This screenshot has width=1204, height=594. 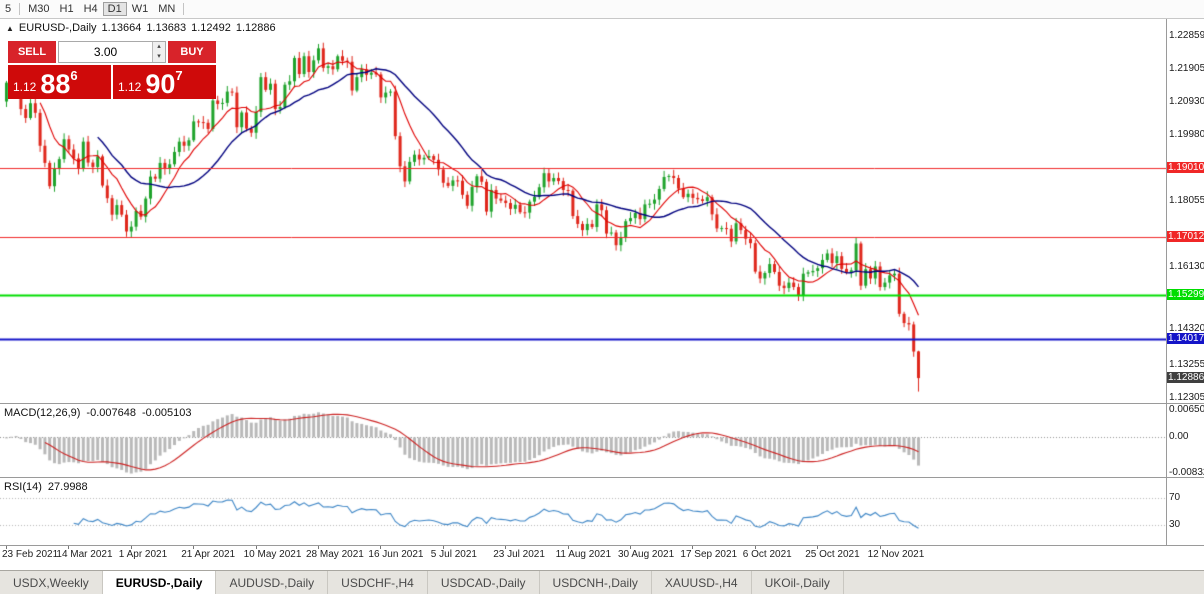 I want to click on macd-scale-label: -0.00832, so click(x=1186, y=472).